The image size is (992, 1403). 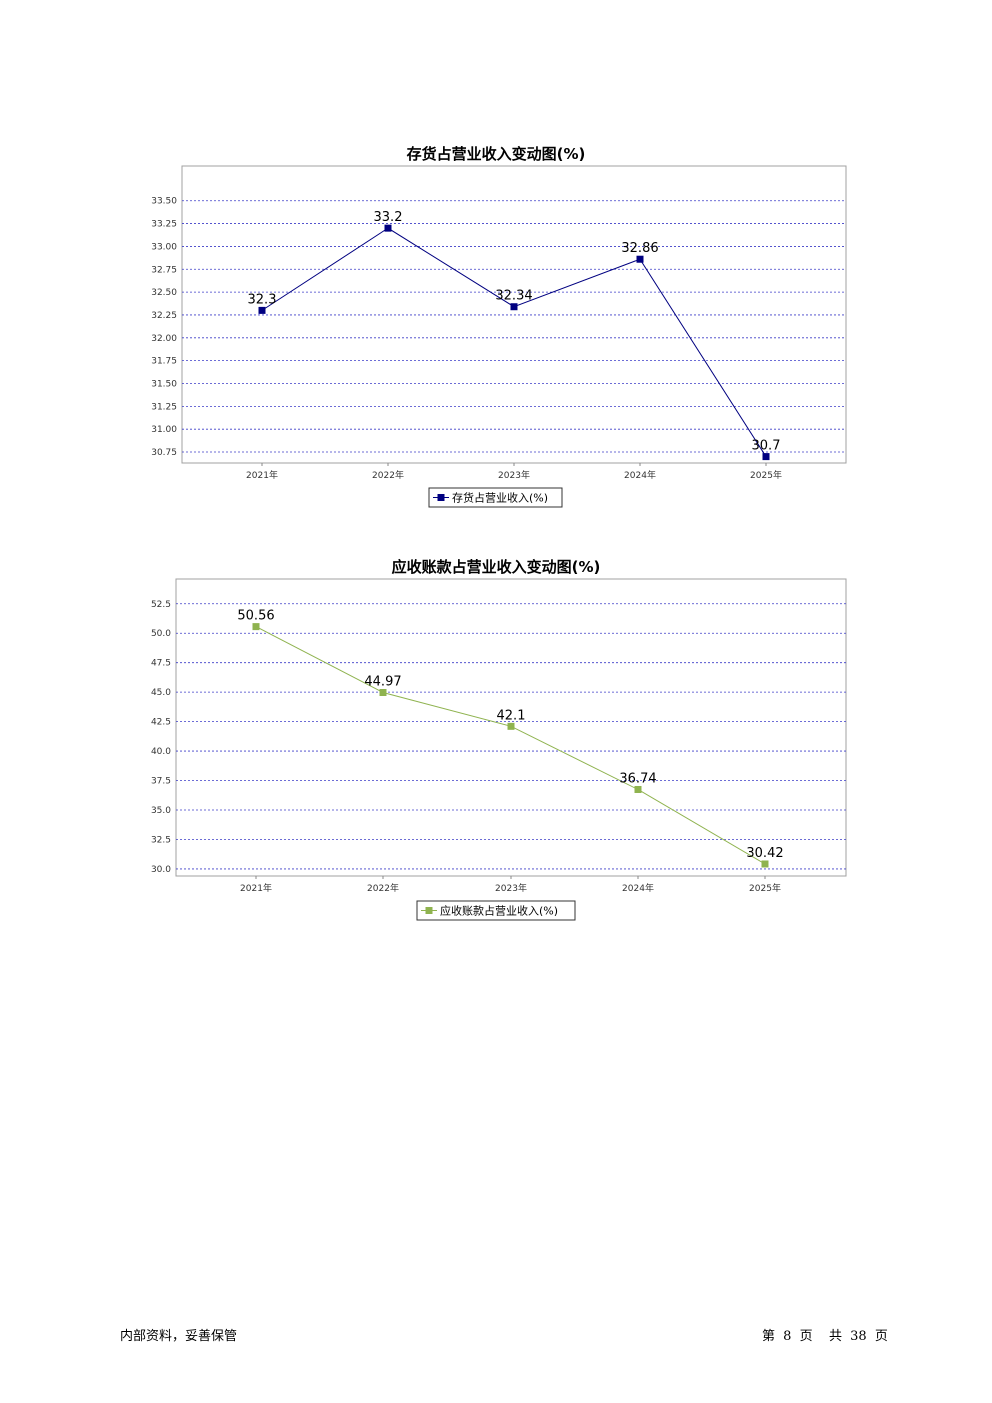 What do you see at coordinates (161, 723) in the screenshot?
I see `y-tick-label: 42.5` at bounding box center [161, 723].